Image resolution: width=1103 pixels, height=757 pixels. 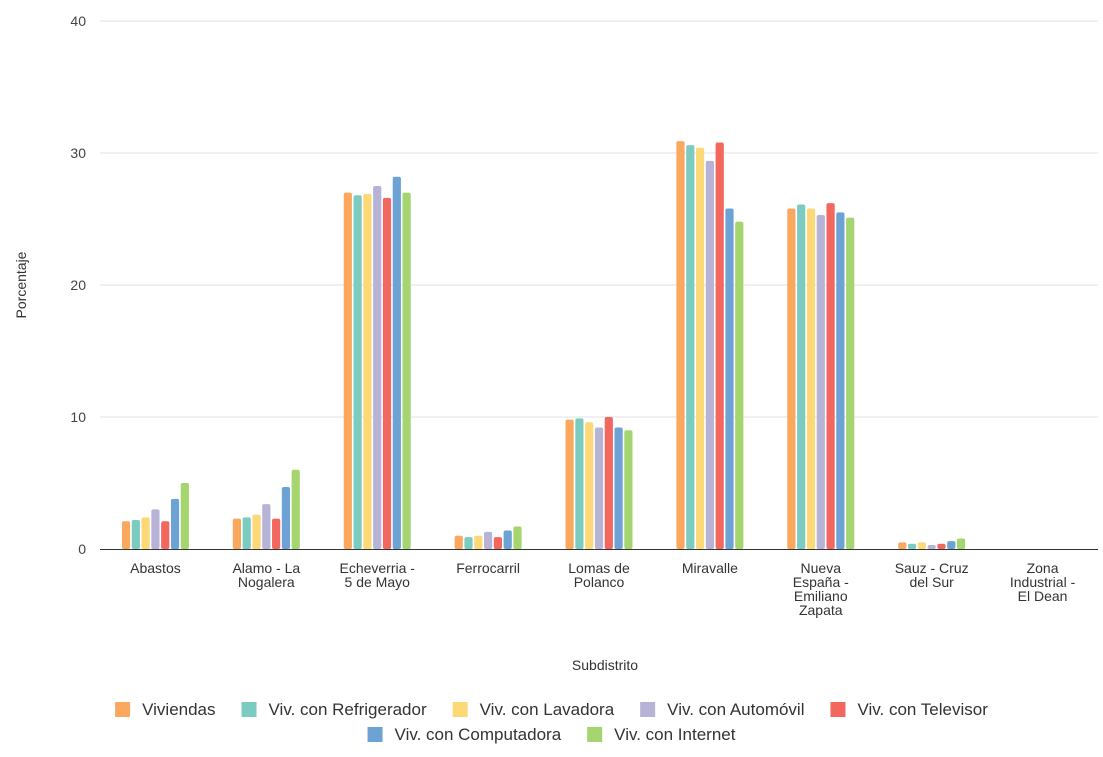 I want to click on x-tick-label: Abastos, so click(x=155, y=568).